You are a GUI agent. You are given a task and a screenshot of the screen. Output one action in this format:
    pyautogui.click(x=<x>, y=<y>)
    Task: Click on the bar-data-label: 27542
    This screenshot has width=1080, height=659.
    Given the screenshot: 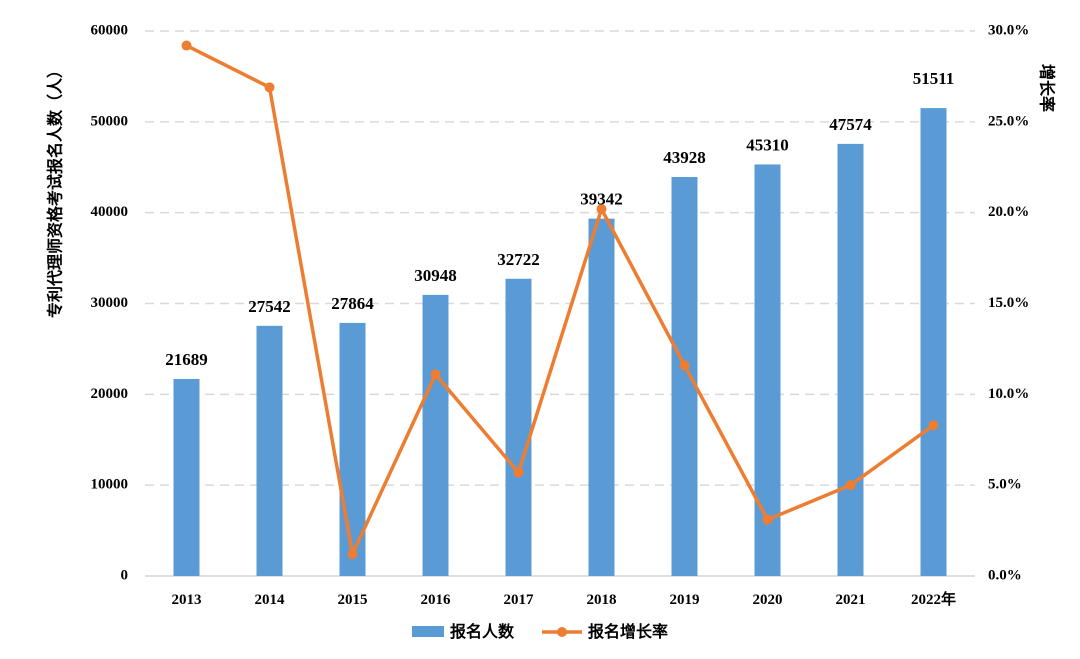 What is the action you would take?
    pyautogui.click(x=269, y=306)
    